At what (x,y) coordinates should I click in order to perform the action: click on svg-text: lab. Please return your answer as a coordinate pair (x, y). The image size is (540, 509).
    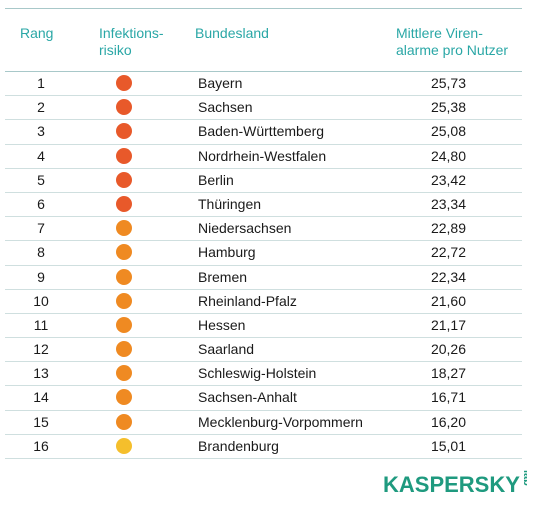
    Looking at the image, I should click on (524, 478).